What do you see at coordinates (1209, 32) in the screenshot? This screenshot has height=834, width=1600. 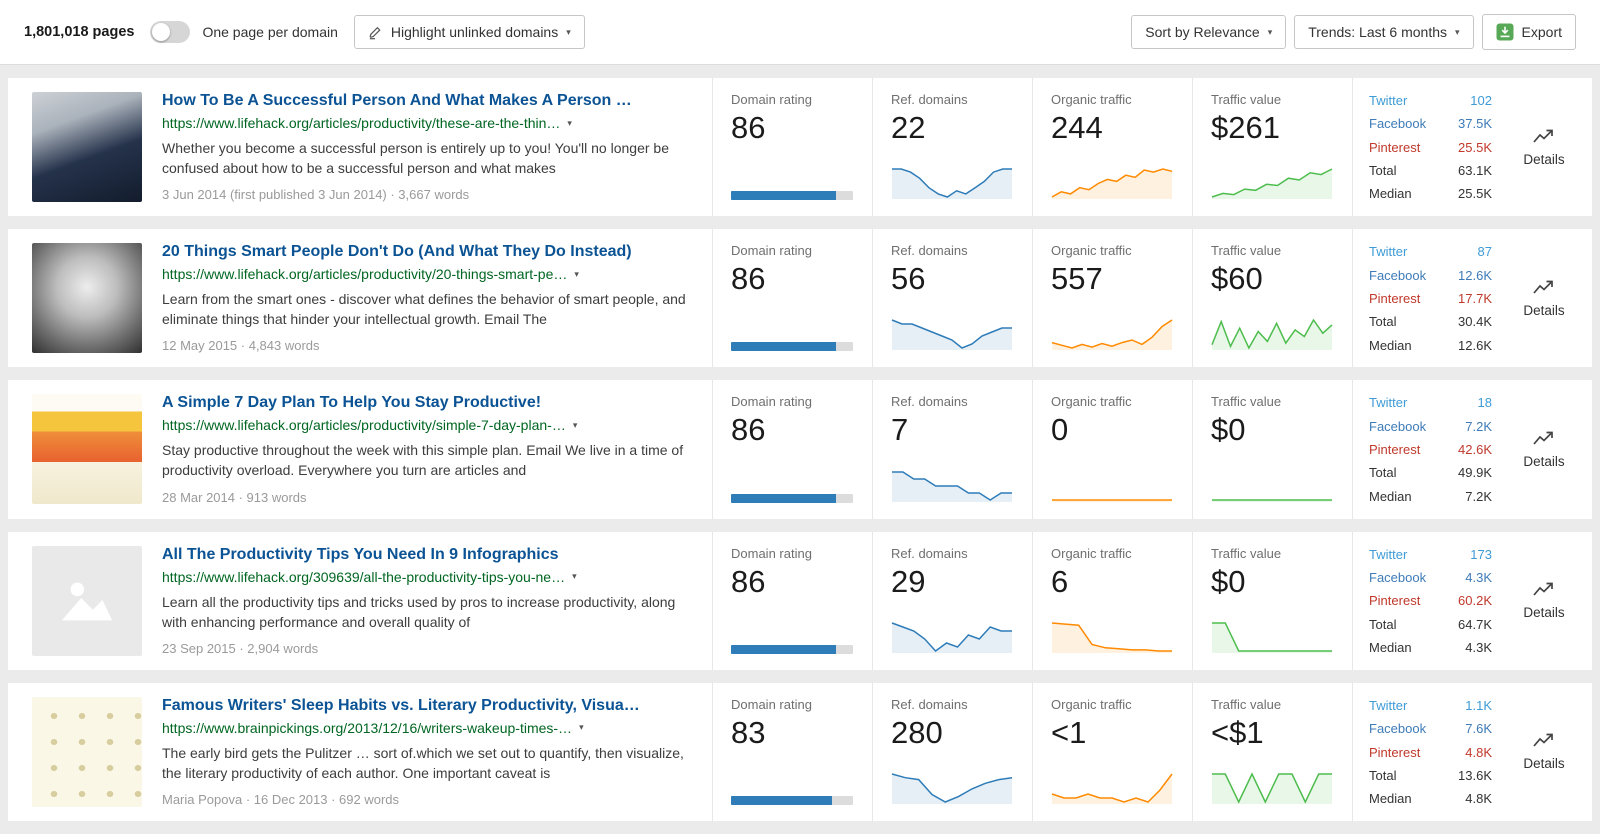 I see `sort-by-dropdown: Sort by Relevance ▾` at bounding box center [1209, 32].